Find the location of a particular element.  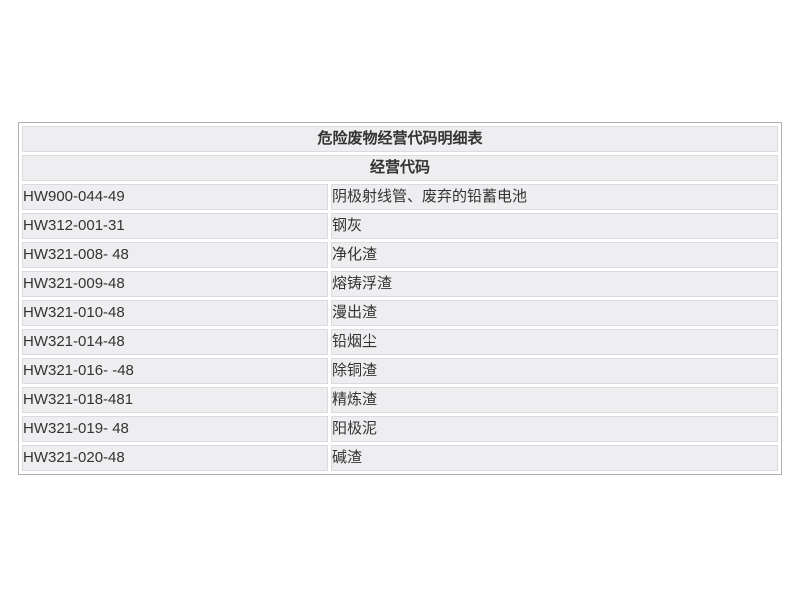

description-cell: 碱渣 is located at coordinates (554, 458).